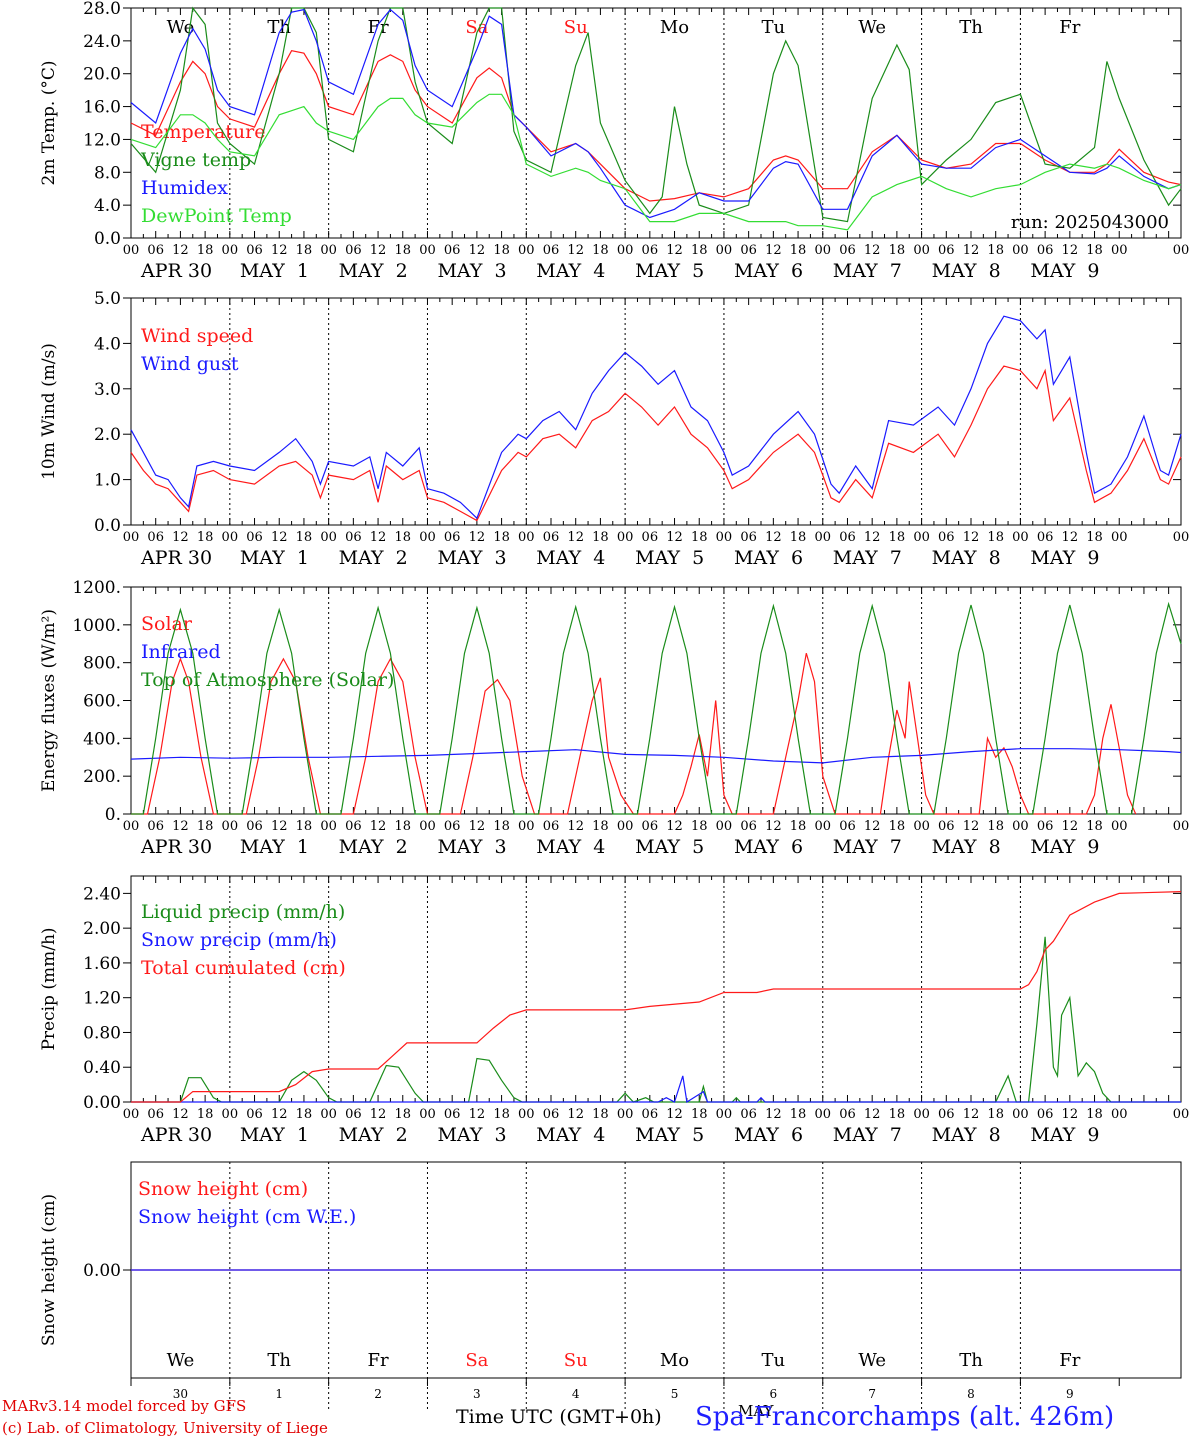 This screenshot has width=1194, height=1440. I want to click on legend-entry: Snow precip (mm/h), so click(239, 940).